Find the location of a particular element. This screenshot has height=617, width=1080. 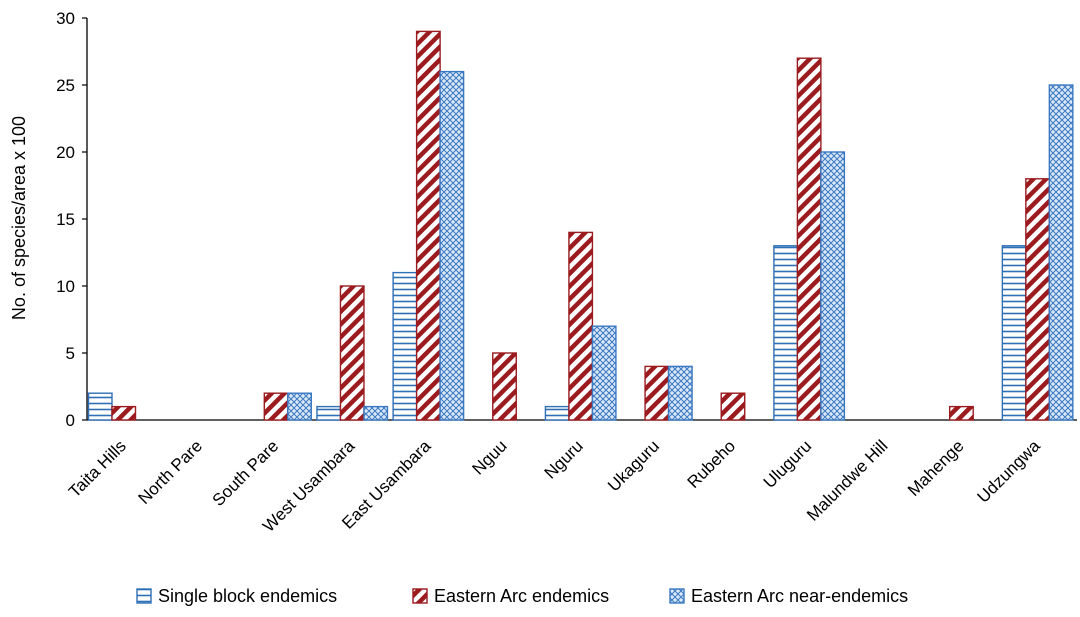

y-tick-label: 15 is located at coordinates (65, 219).